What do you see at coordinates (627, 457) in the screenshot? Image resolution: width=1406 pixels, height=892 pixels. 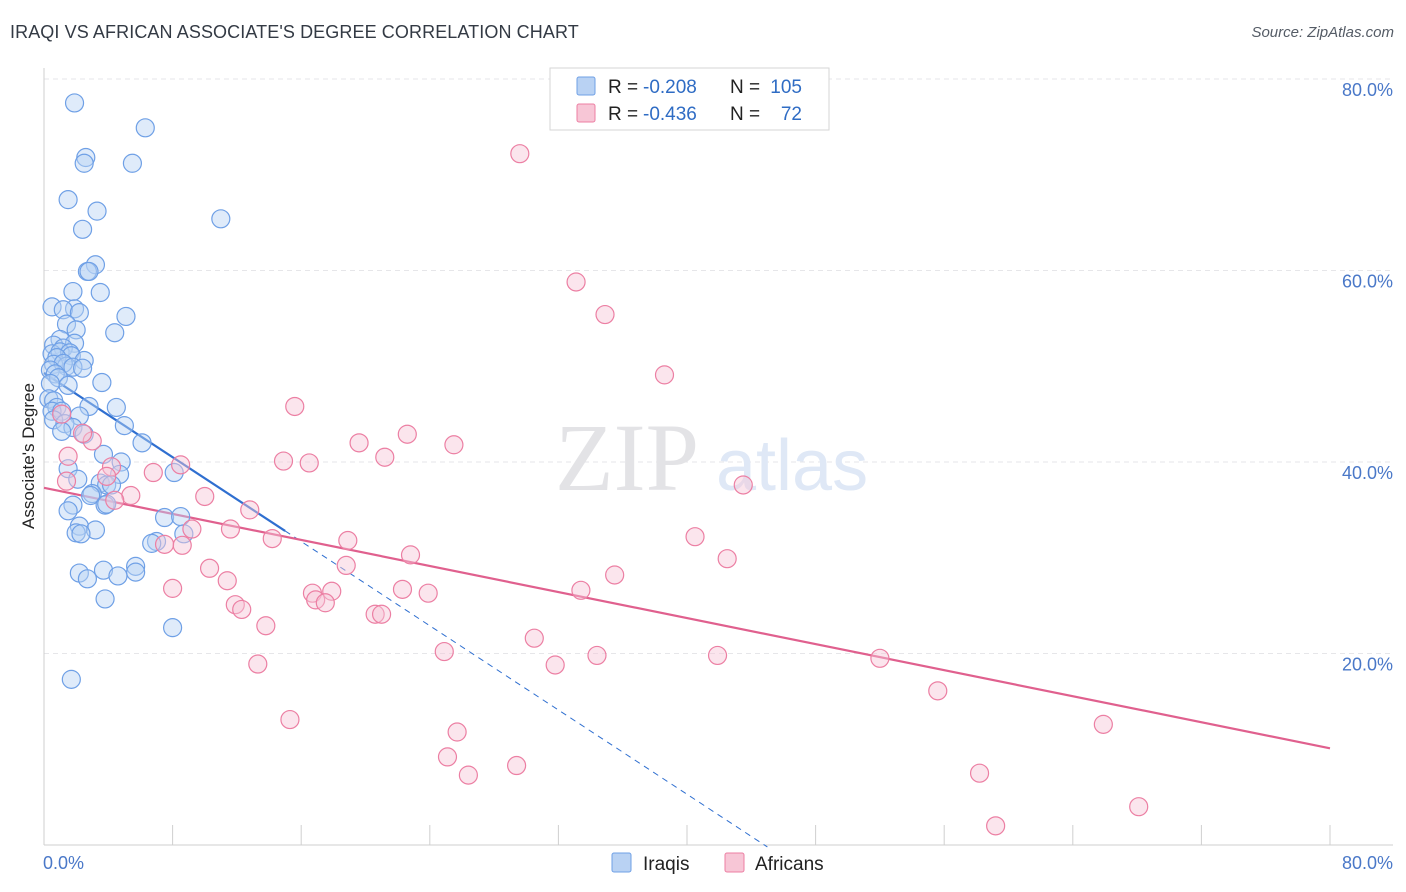 I see `watermark-zip: ZIP` at bounding box center [627, 457].